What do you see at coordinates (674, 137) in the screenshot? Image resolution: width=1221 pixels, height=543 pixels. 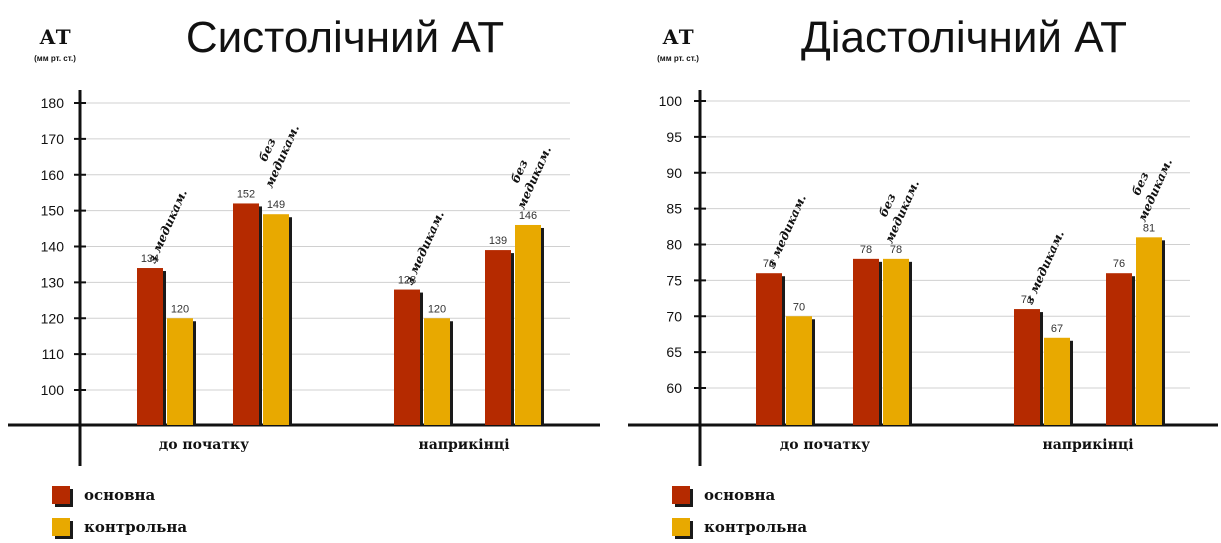 I see `y-tick-label: 95` at bounding box center [674, 137].